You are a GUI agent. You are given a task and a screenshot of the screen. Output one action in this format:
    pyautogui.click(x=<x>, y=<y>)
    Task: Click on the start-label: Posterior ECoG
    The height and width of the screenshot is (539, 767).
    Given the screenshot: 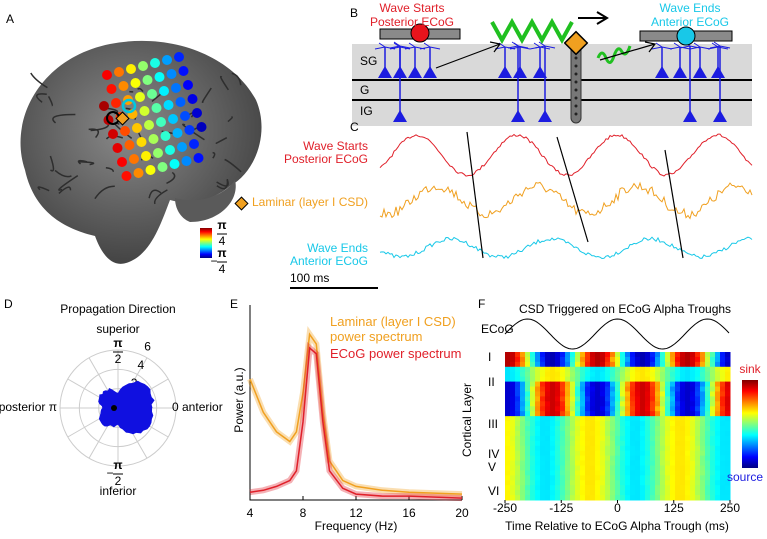 What is the action you would take?
    pyautogui.click(x=412, y=22)
    